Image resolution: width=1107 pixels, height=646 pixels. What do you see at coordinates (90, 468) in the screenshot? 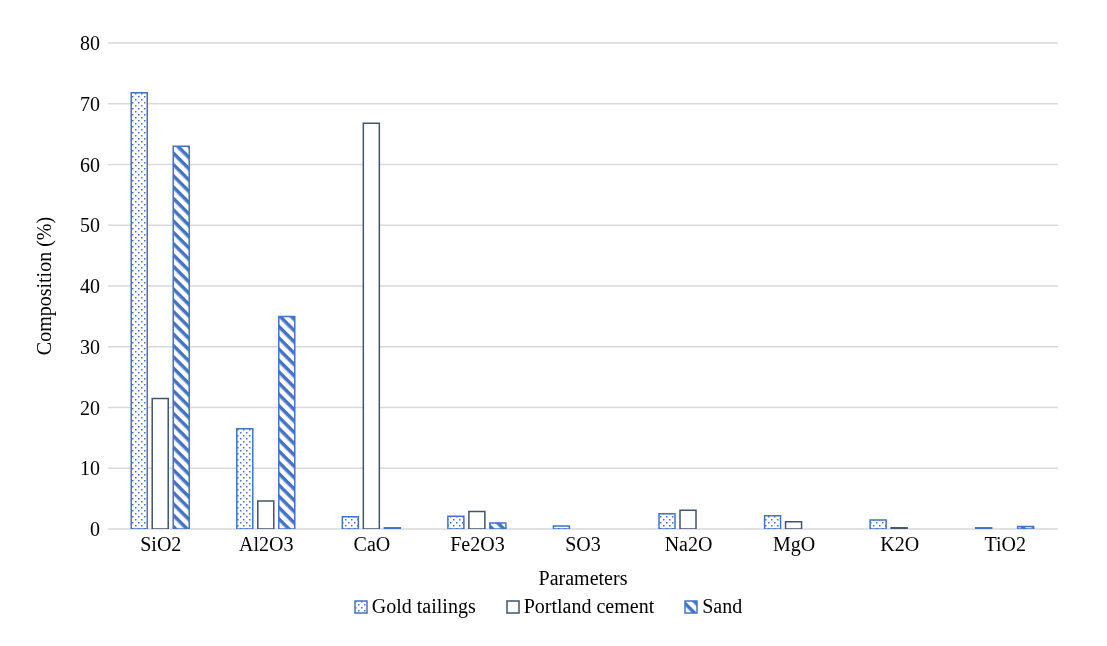
I see `y-tick-label: 10` at bounding box center [90, 468].